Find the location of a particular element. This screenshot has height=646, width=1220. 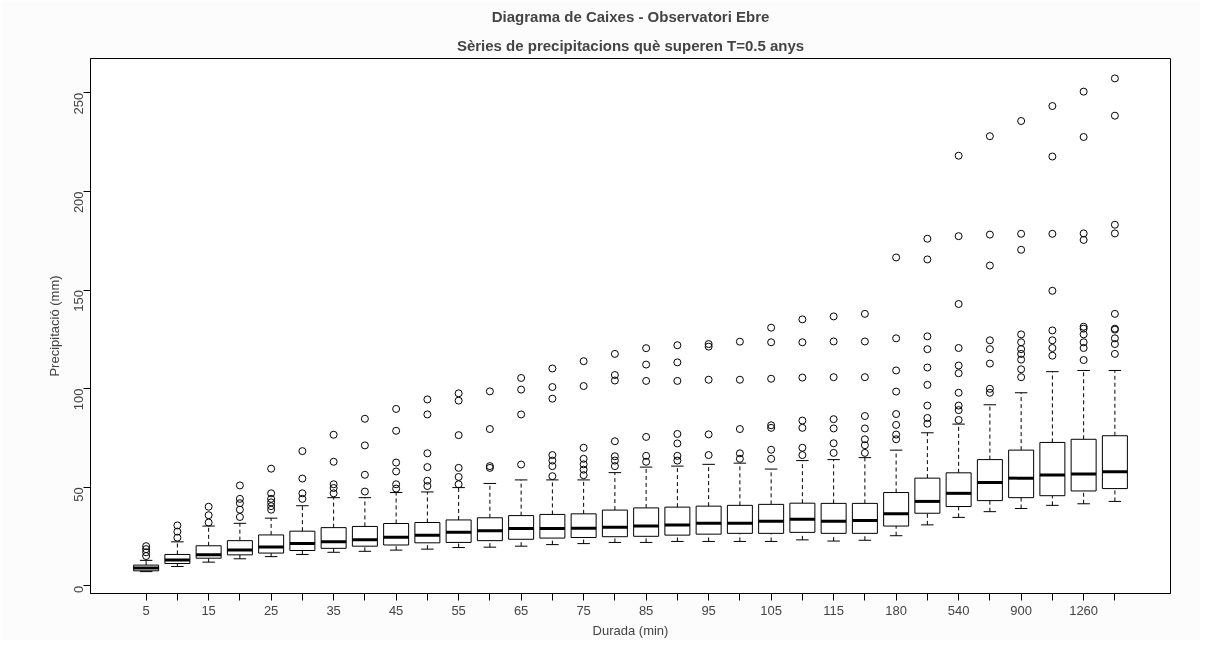

y-tick-label: 0 is located at coordinates (78, 589).